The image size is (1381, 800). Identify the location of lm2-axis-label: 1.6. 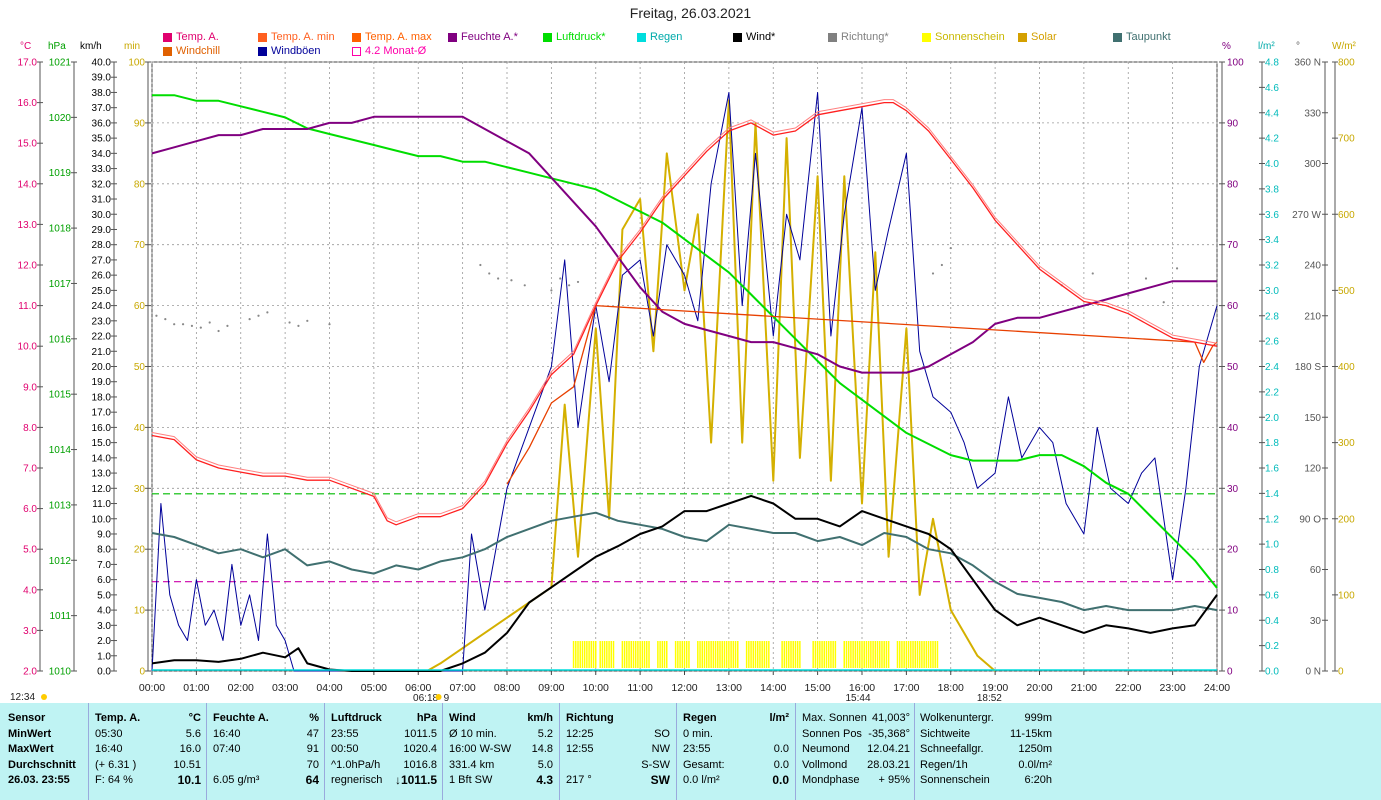
(1272, 469).